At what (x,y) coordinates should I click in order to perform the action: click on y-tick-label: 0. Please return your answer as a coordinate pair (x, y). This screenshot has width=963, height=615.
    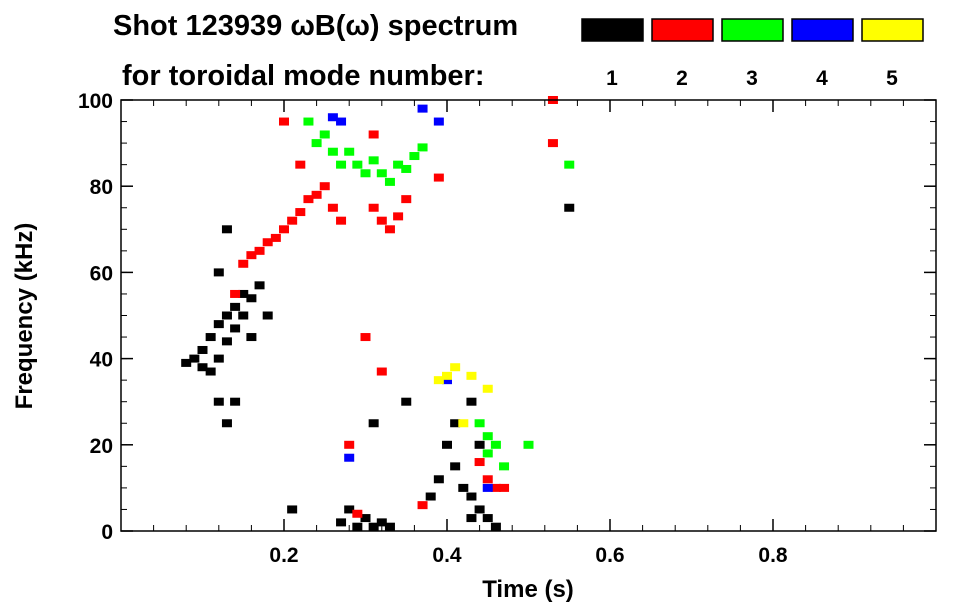
    Looking at the image, I should click on (107, 532).